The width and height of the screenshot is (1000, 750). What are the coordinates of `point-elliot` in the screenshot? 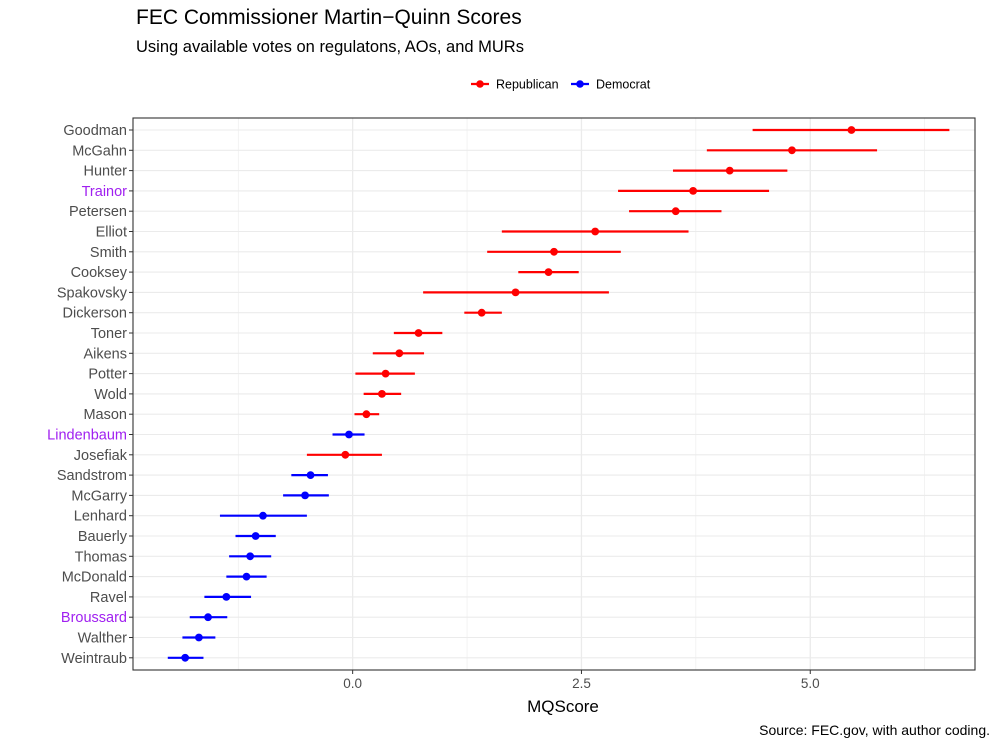 It's located at (595, 231).